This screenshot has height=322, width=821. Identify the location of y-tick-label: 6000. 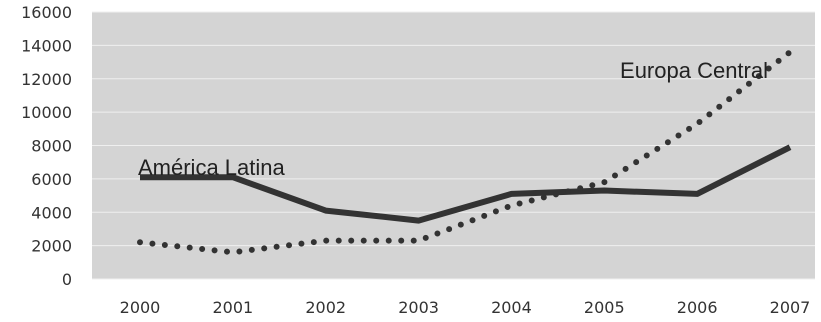
(51, 179).